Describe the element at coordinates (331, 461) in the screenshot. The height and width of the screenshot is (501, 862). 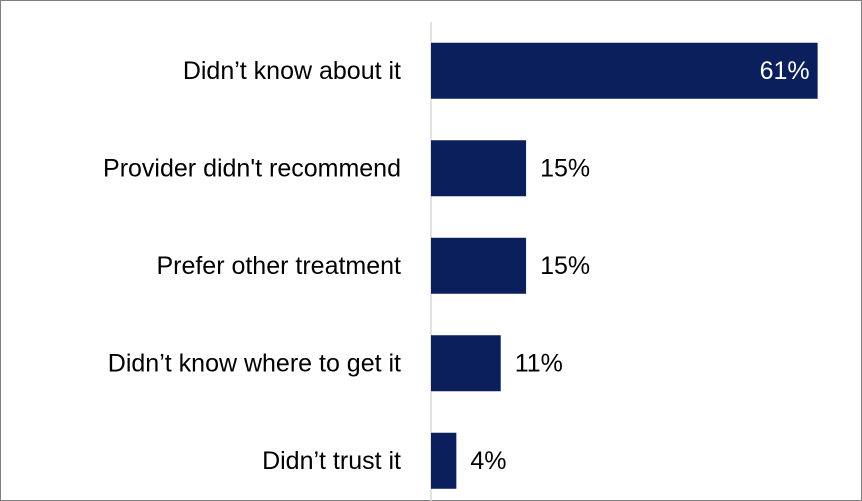
I see `category-label: Didn’t trust it` at that location.